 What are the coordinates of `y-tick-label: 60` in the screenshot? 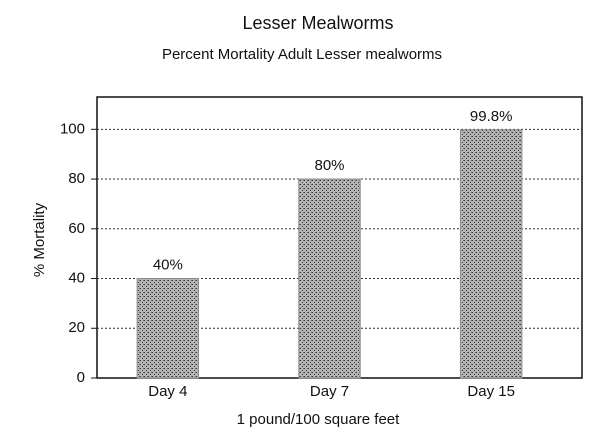 It's located at (76, 228).